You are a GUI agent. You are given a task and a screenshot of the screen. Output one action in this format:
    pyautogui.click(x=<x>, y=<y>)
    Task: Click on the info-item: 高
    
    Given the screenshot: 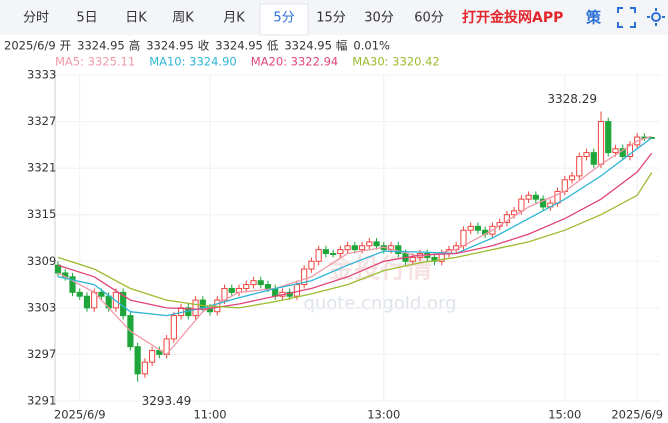 What is the action you would take?
    pyautogui.click(x=135, y=46)
    